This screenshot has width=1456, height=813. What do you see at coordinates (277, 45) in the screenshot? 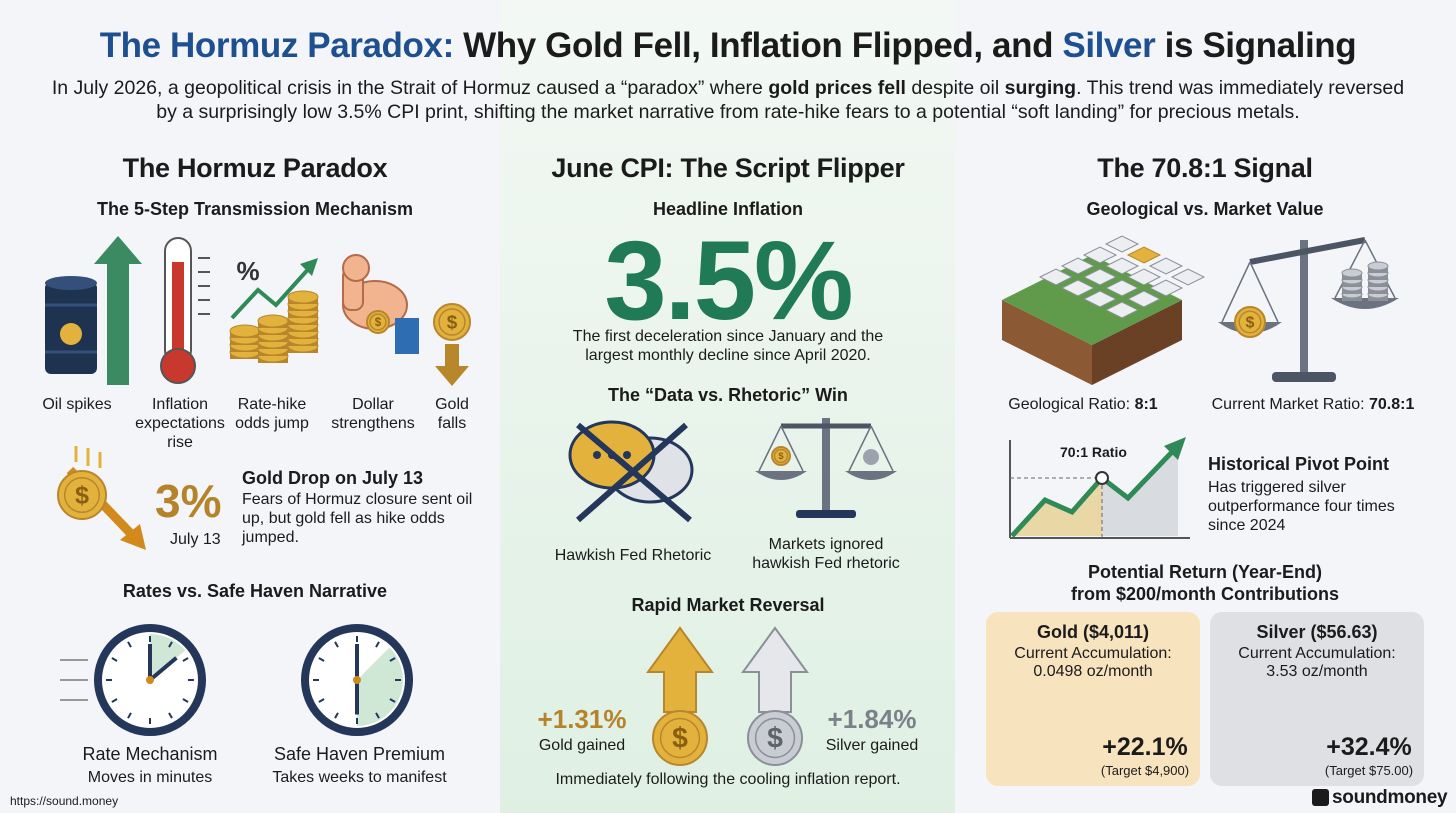
I see `title-part: The Hormuz Paradox:` at bounding box center [277, 45].